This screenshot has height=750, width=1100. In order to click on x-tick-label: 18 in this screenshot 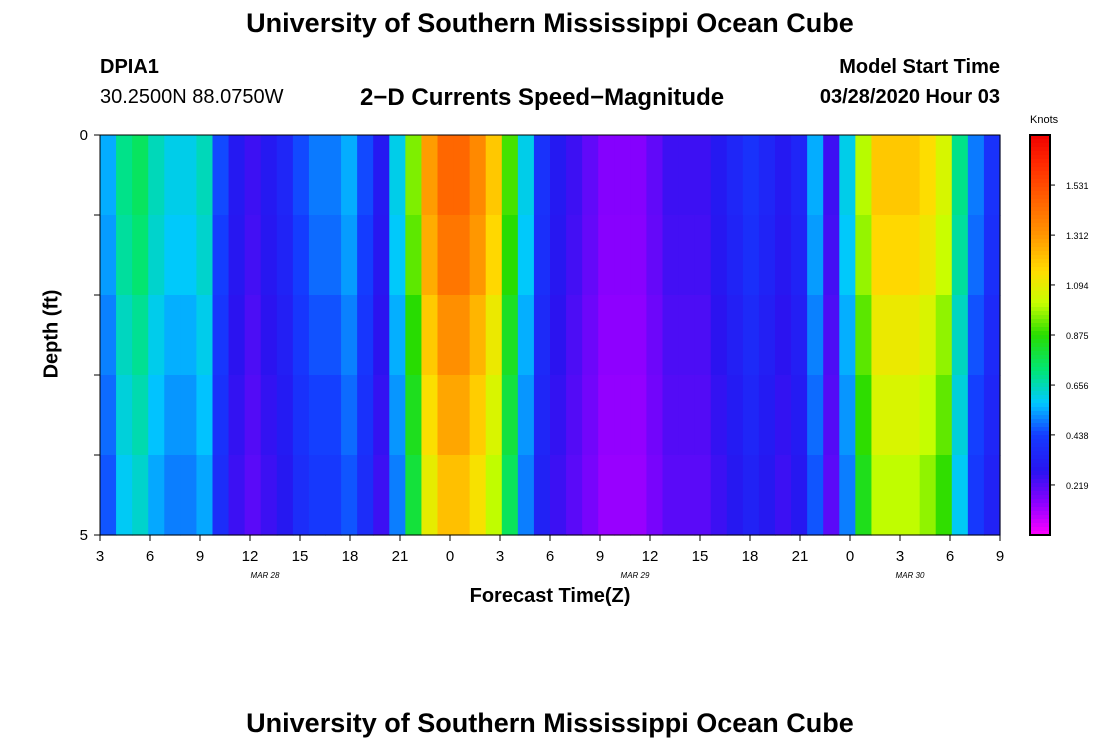, I will do `click(350, 556)`.